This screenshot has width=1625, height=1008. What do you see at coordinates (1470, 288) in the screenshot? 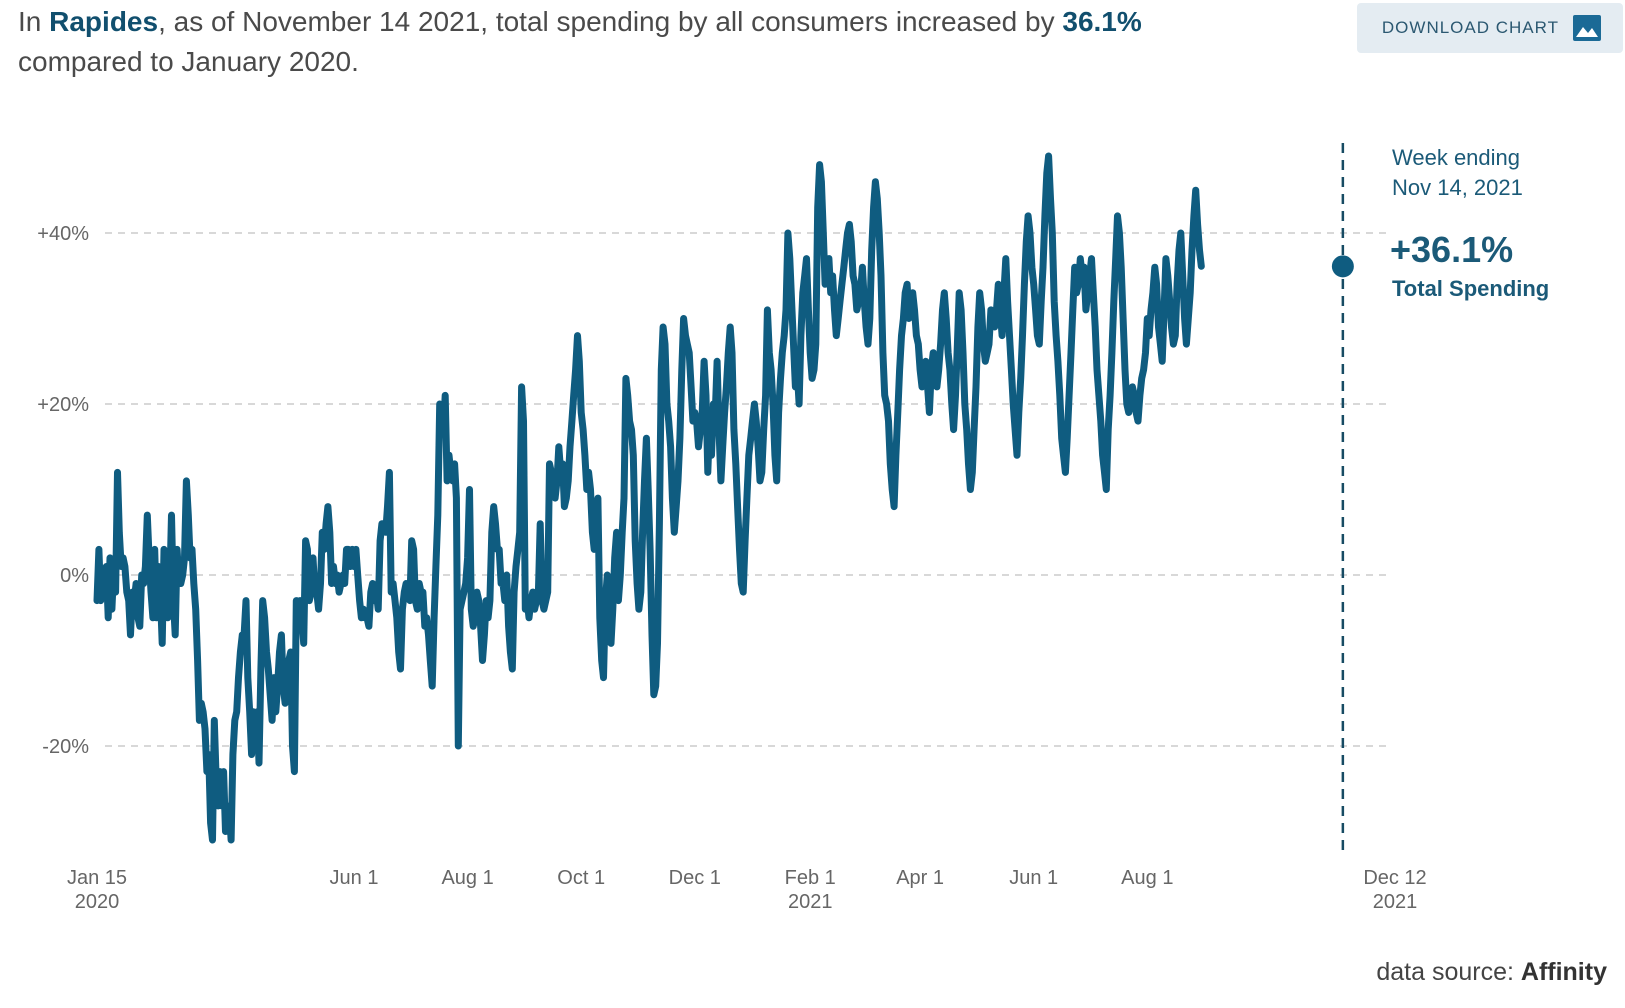
I see `annotation-label: Total Spending` at bounding box center [1470, 288].